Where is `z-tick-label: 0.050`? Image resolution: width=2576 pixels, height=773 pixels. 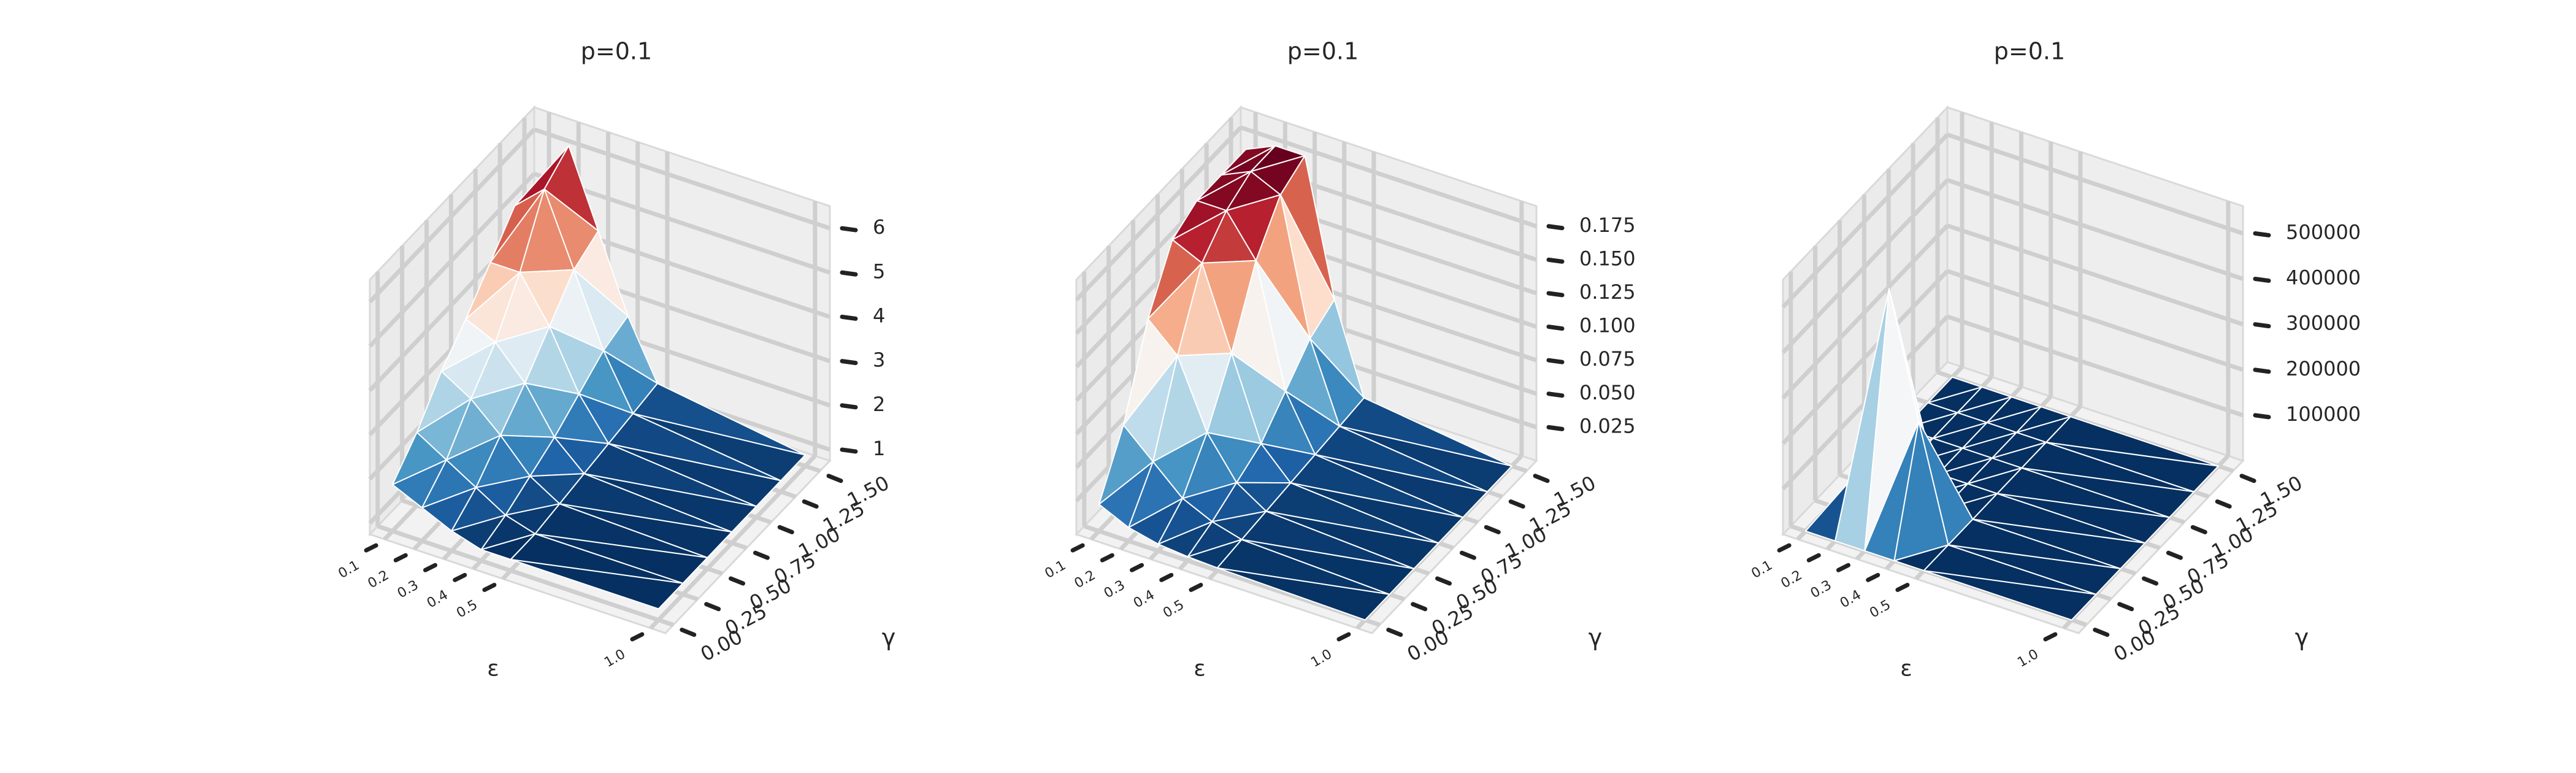
z-tick-label: 0.050 is located at coordinates (1607, 392).